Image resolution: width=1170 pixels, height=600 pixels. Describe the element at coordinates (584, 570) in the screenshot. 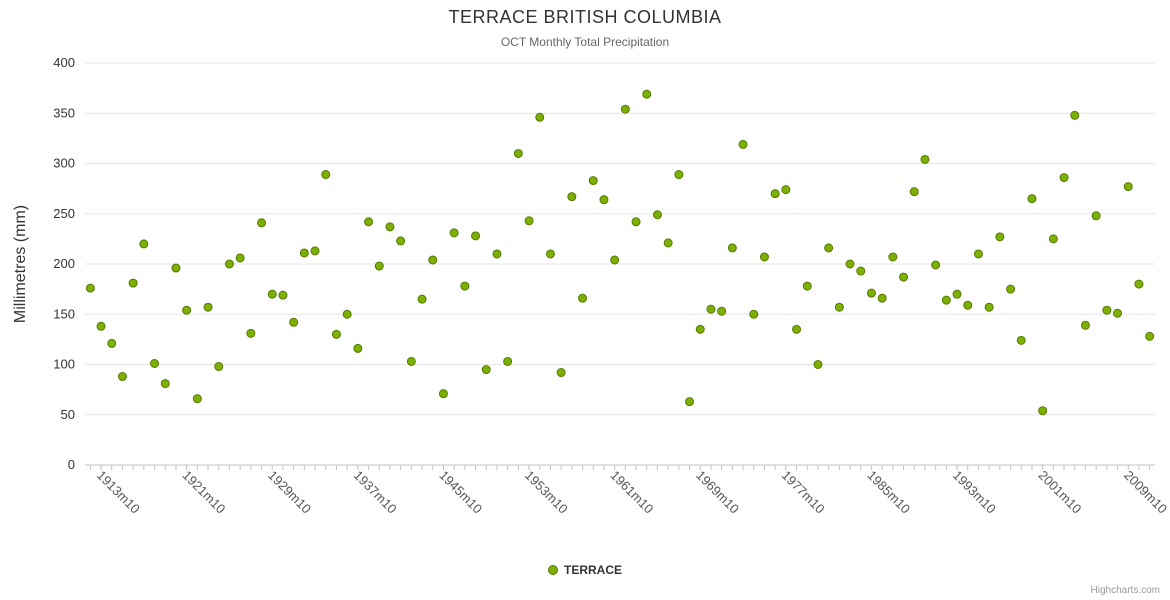

I see `legend-item-terrace: TERRACE` at that location.